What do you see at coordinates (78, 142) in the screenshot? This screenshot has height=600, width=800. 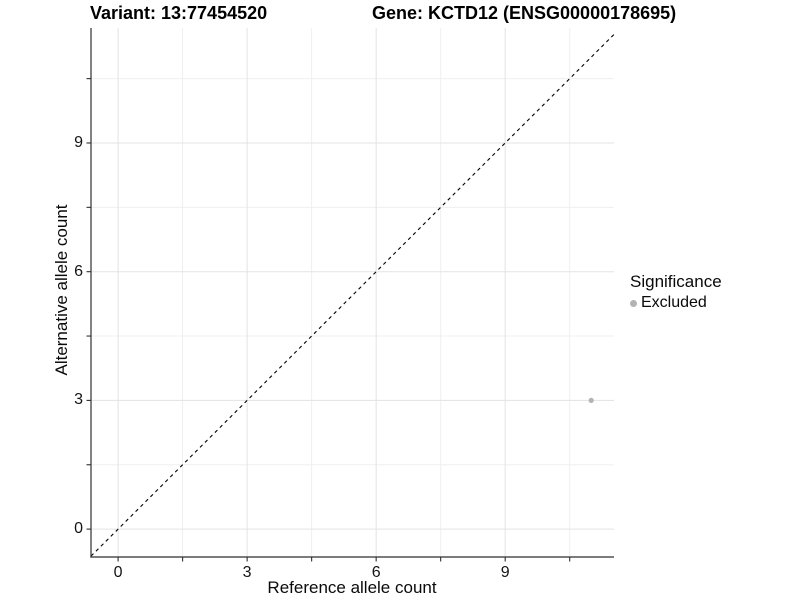 I see `y-tick-label: 9` at bounding box center [78, 142].